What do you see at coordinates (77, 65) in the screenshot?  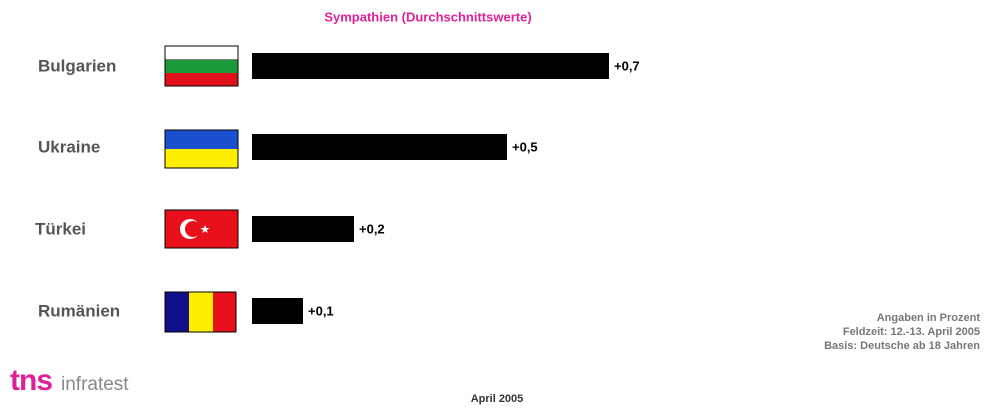 I see `category-label: Bulgarien` at bounding box center [77, 65].